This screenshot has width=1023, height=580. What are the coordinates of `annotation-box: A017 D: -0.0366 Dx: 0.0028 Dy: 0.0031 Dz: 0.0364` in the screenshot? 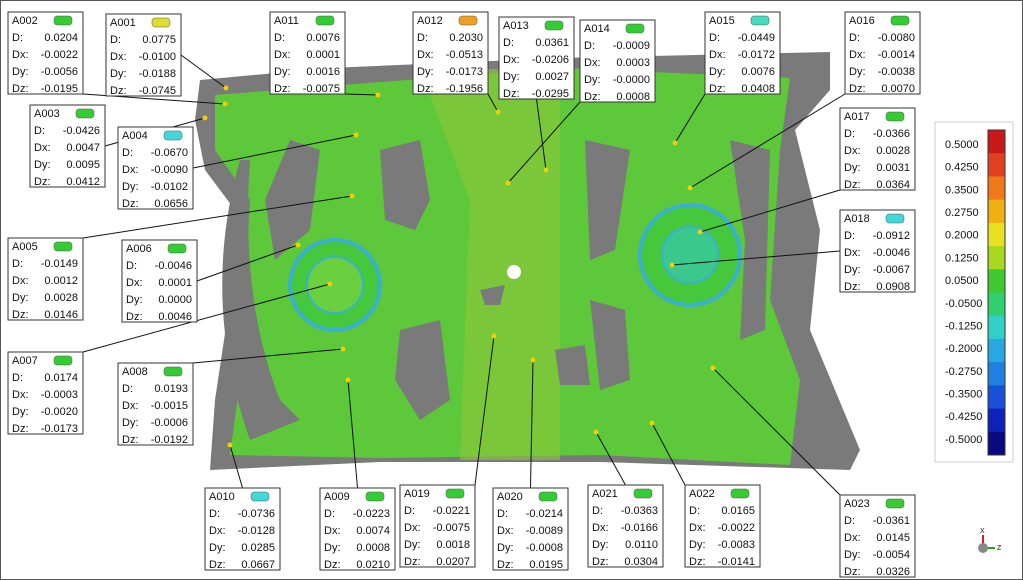 It's located at (877, 149).